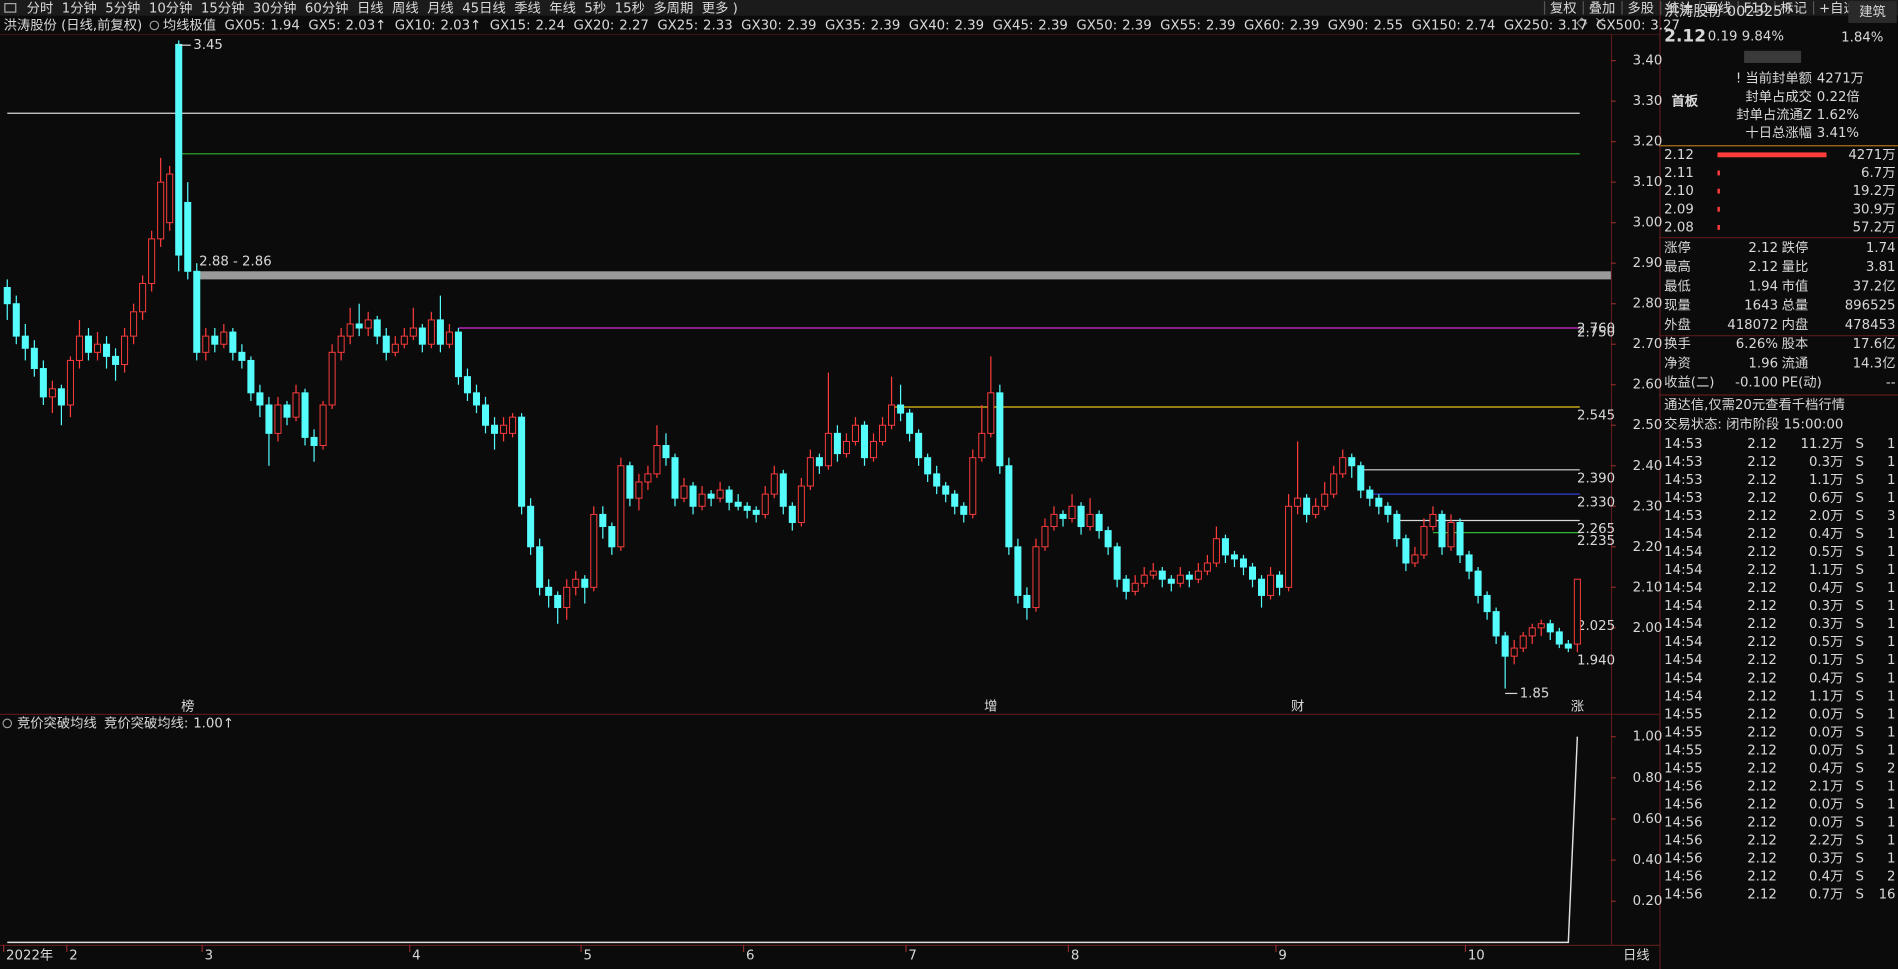  What do you see at coordinates (223, 8) in the screenshot?
I see `period-tab: 15分钟` at bounding box center [223, 8].